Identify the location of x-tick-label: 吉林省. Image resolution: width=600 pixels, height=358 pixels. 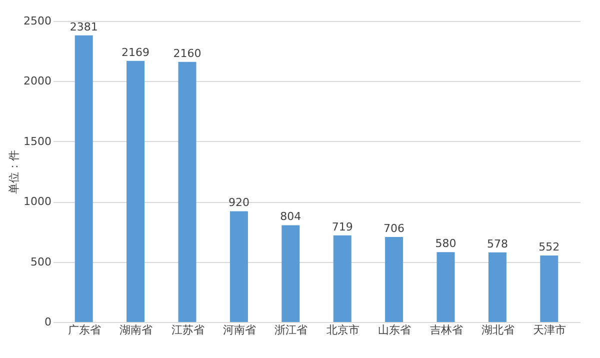
(446, 330).